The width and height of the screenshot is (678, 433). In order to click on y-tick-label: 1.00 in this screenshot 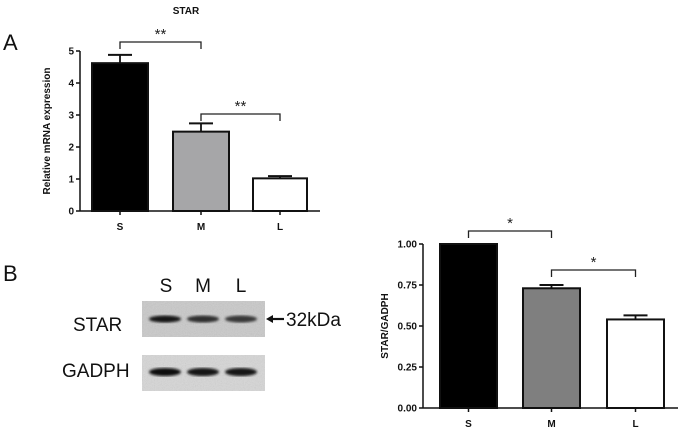, I will do `click(408, 245)`.